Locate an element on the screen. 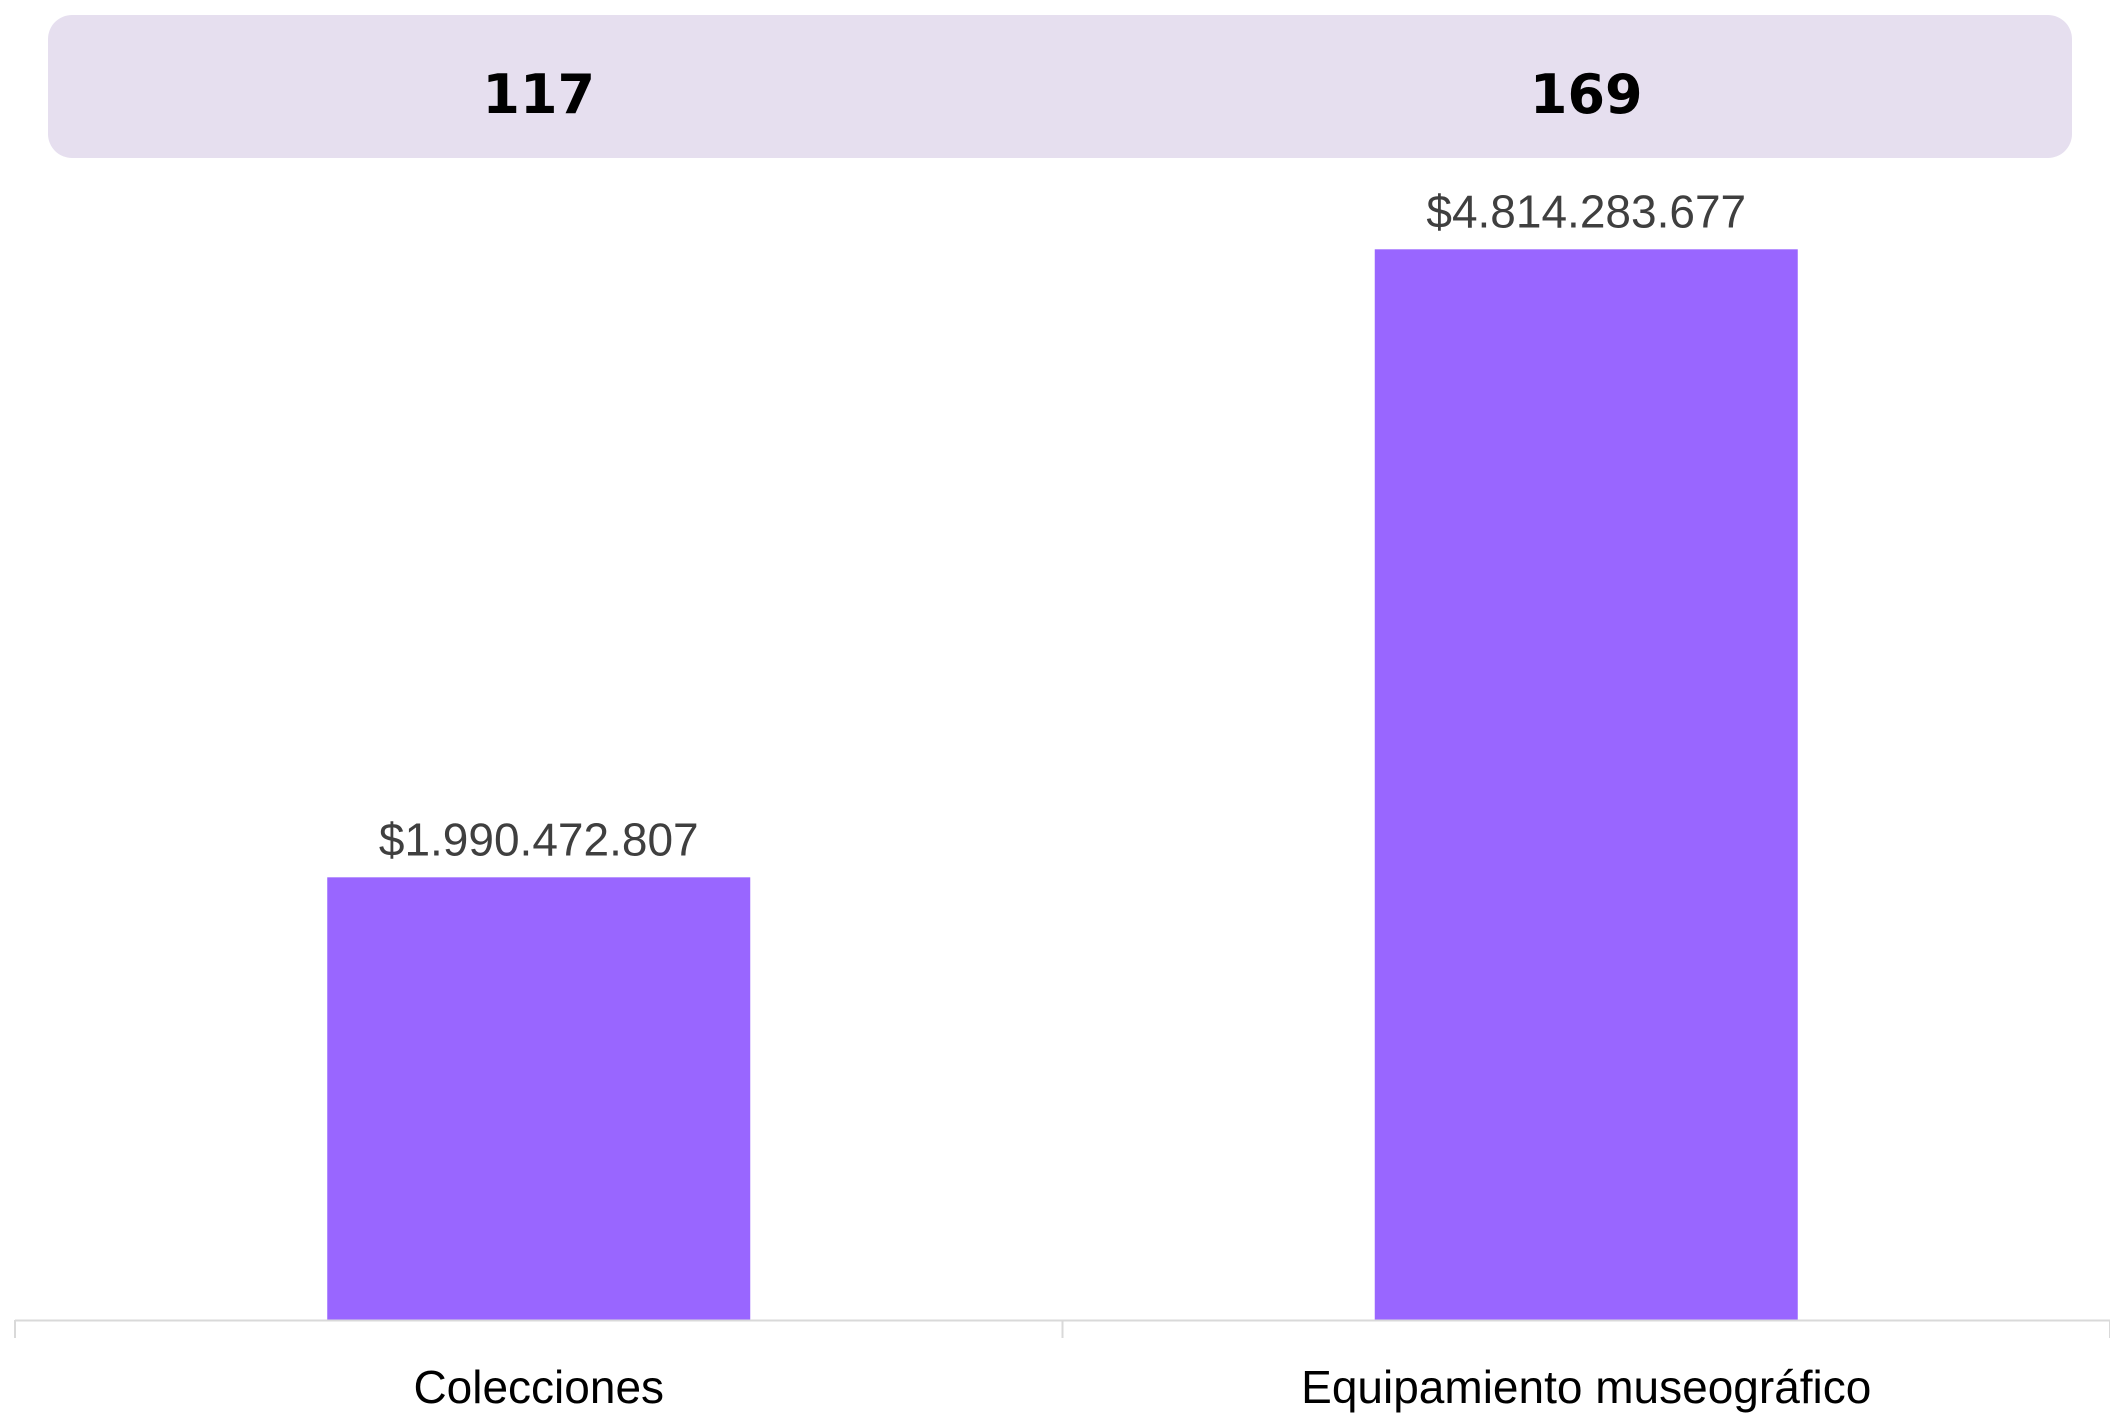  count-band: 117 169 is located at coordinates (1060, 86).